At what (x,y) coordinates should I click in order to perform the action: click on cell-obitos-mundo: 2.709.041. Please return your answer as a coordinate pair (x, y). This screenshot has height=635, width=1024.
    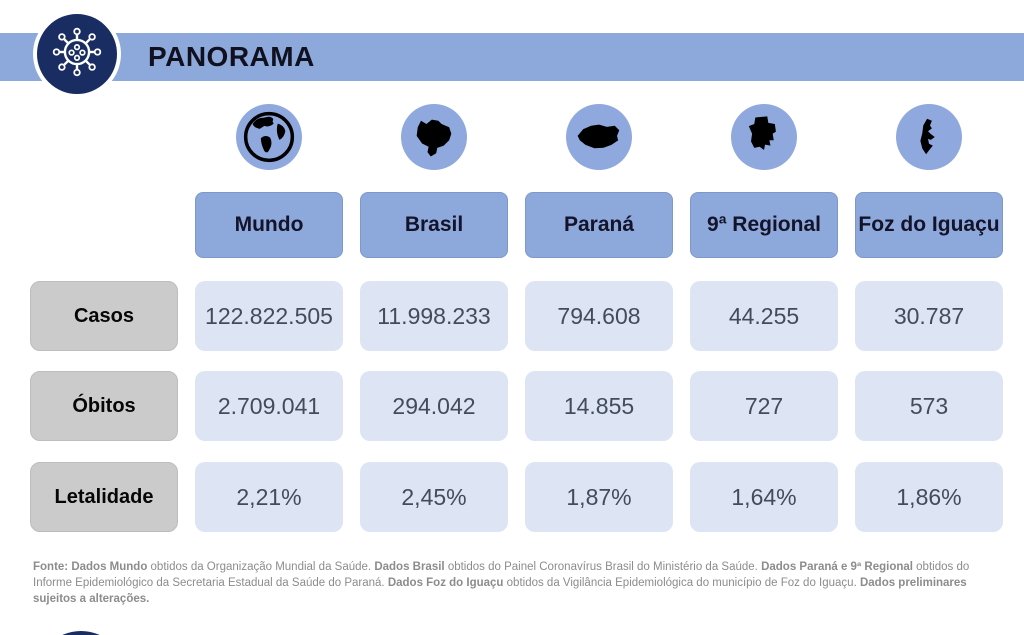
    Looking at the image, I should click on (269, 406).